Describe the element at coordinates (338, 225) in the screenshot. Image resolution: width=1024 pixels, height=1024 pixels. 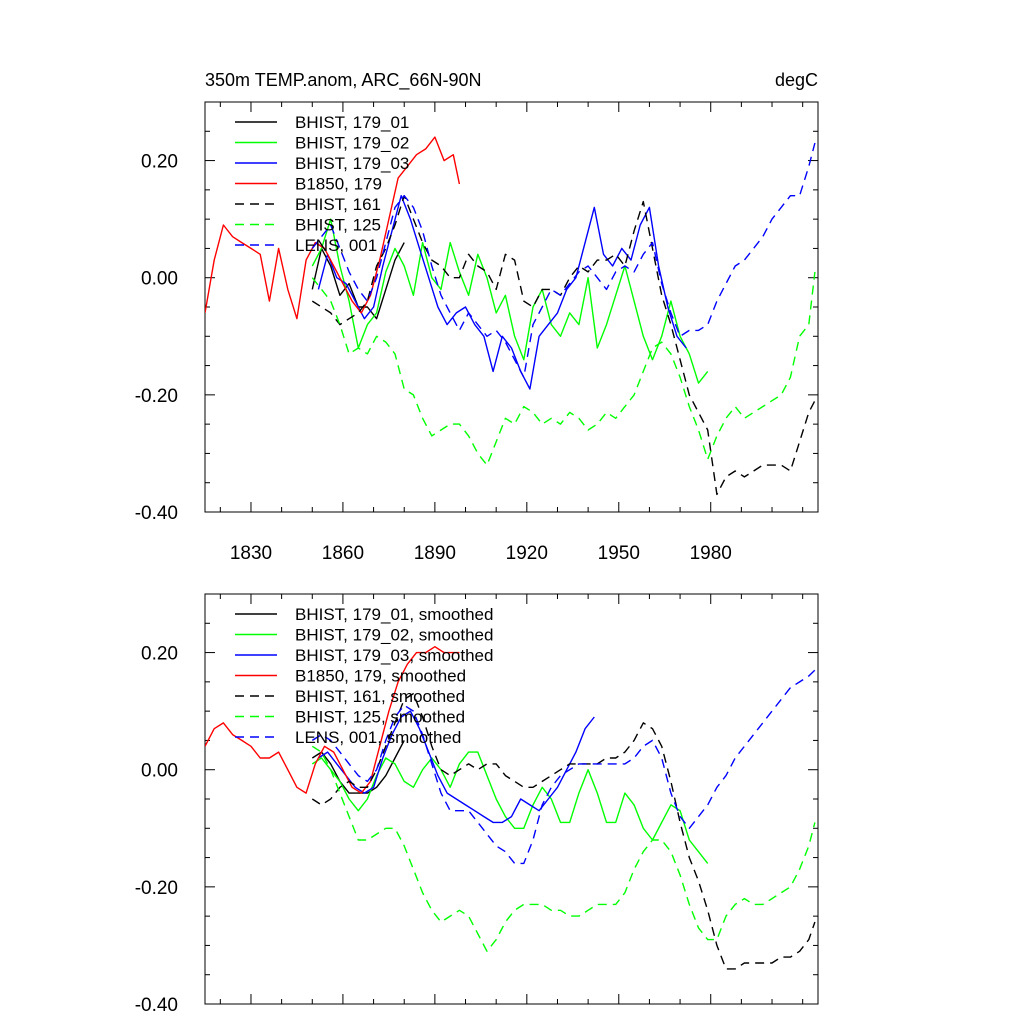
I see `legend-label: BHIST, 125` at that location.